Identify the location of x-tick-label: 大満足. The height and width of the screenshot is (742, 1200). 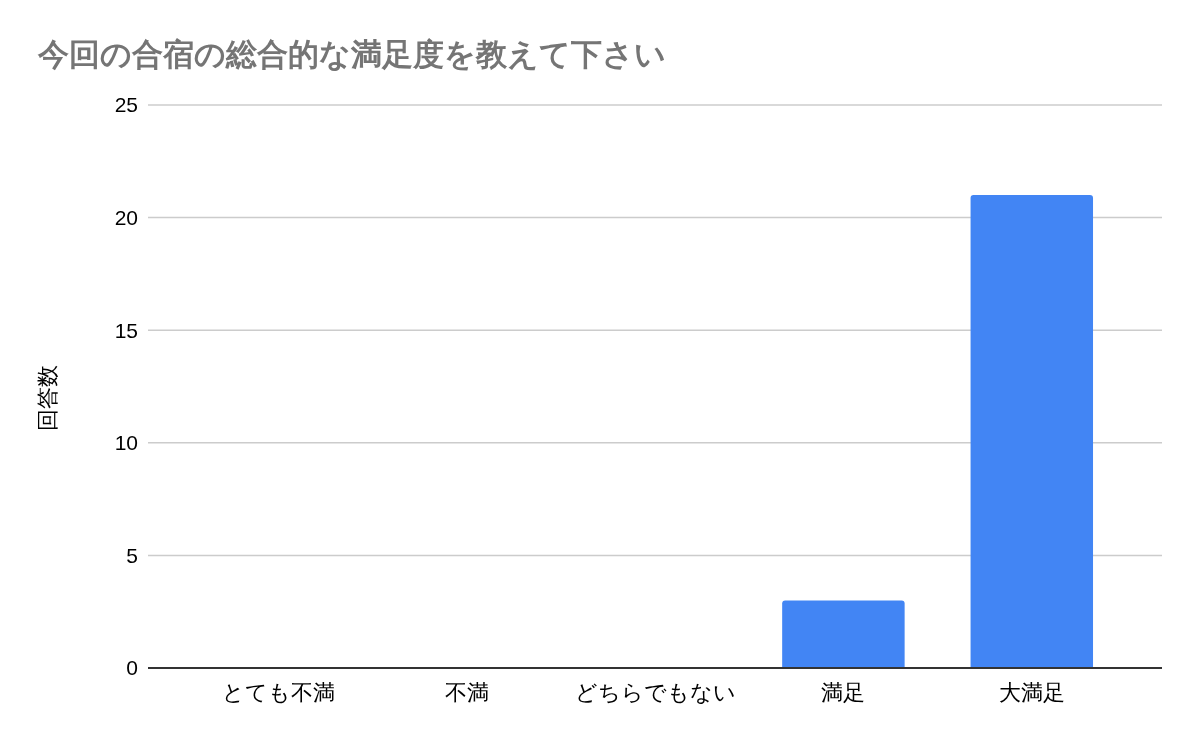
(1031, 692).